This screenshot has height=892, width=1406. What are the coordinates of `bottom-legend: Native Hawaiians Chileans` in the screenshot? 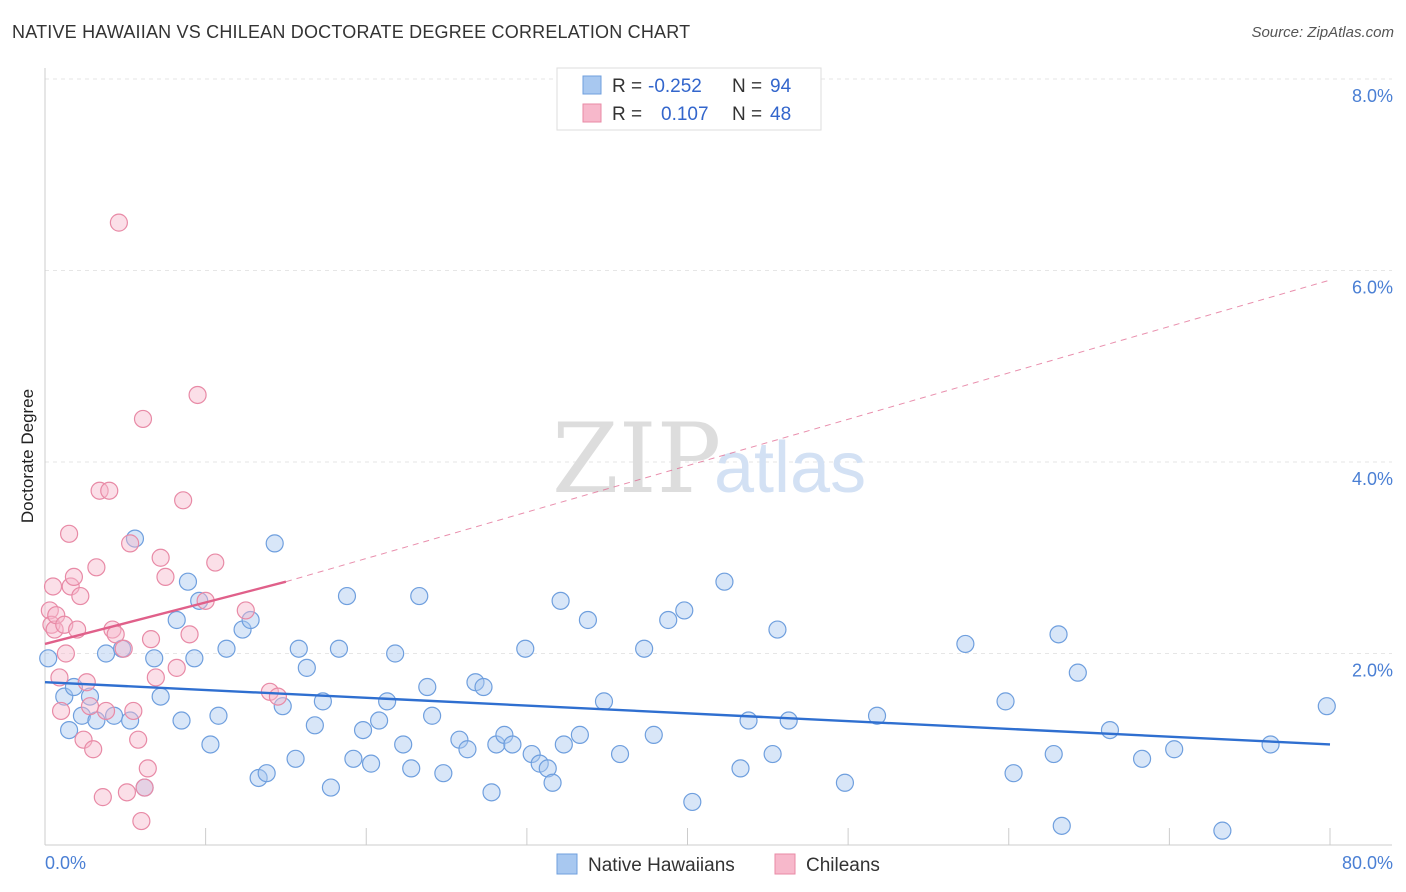 It's located at (718, 864).